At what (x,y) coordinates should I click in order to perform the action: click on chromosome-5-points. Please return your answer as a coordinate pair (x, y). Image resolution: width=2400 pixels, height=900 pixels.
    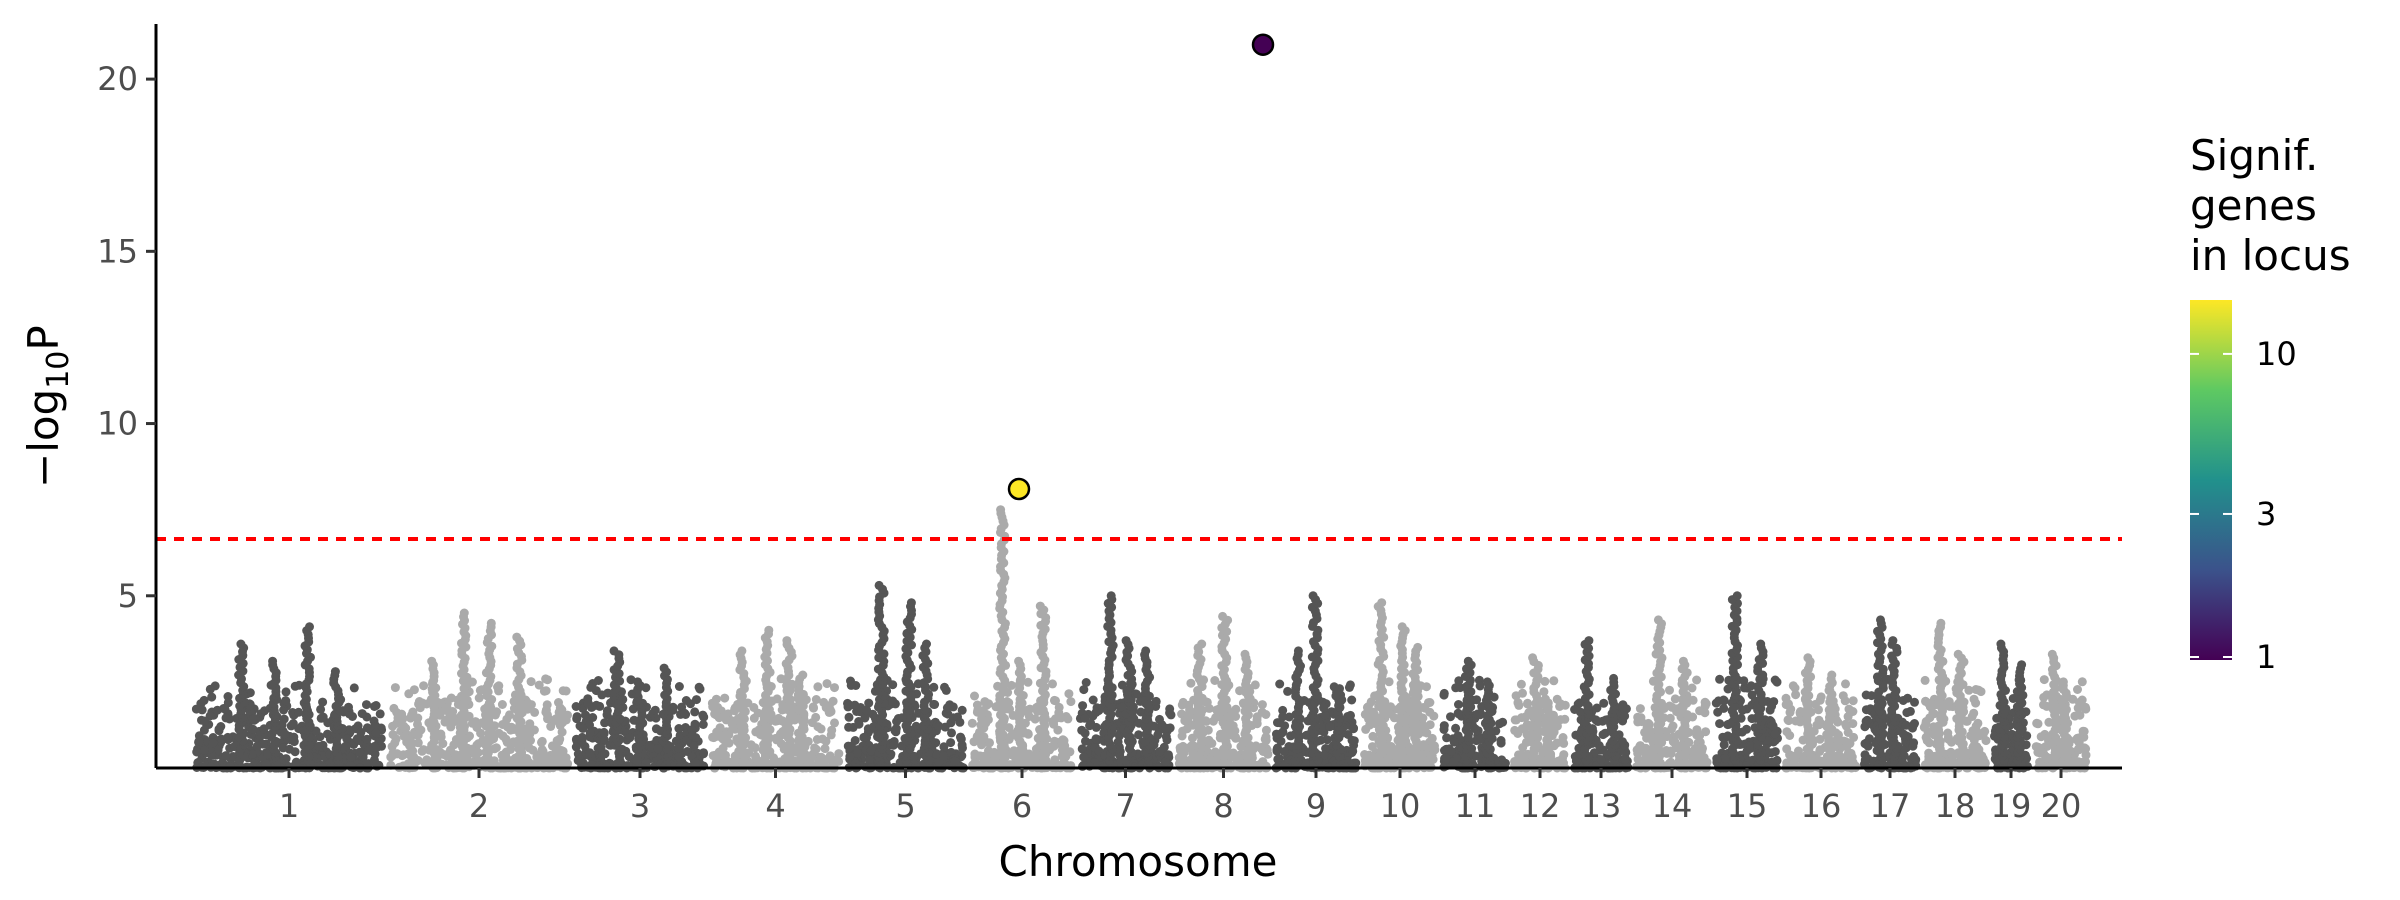
    Looking at the image, I should click on (905, 676).